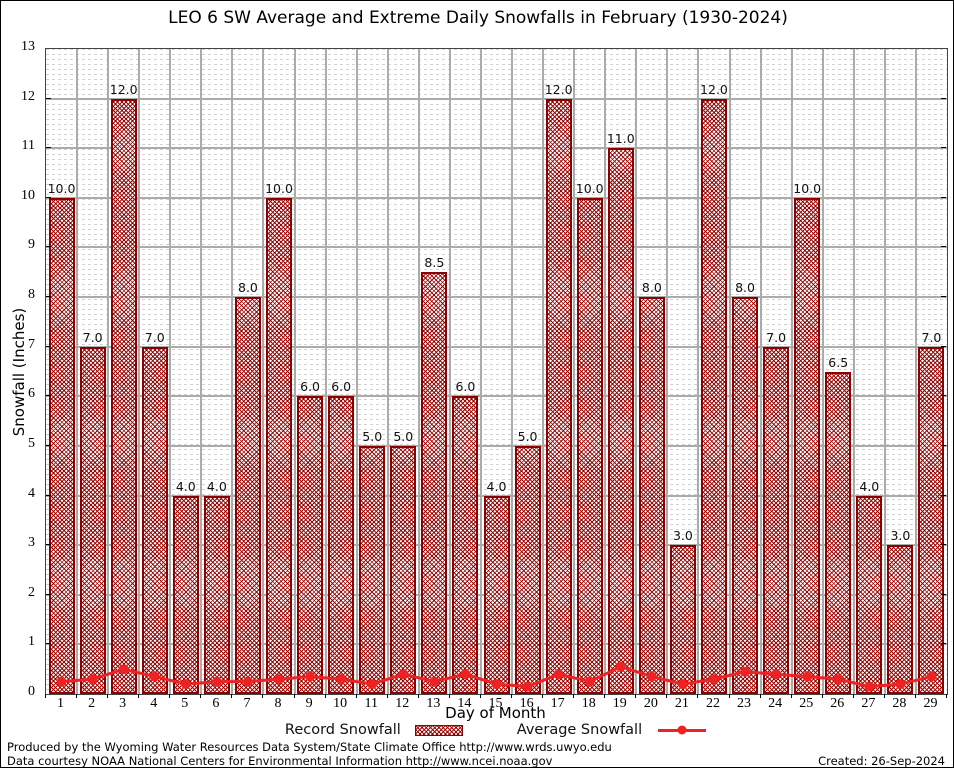  Describe the element at coordinates (775, 703) in the screenshot. I see `x-tick-label: 24` at that location.